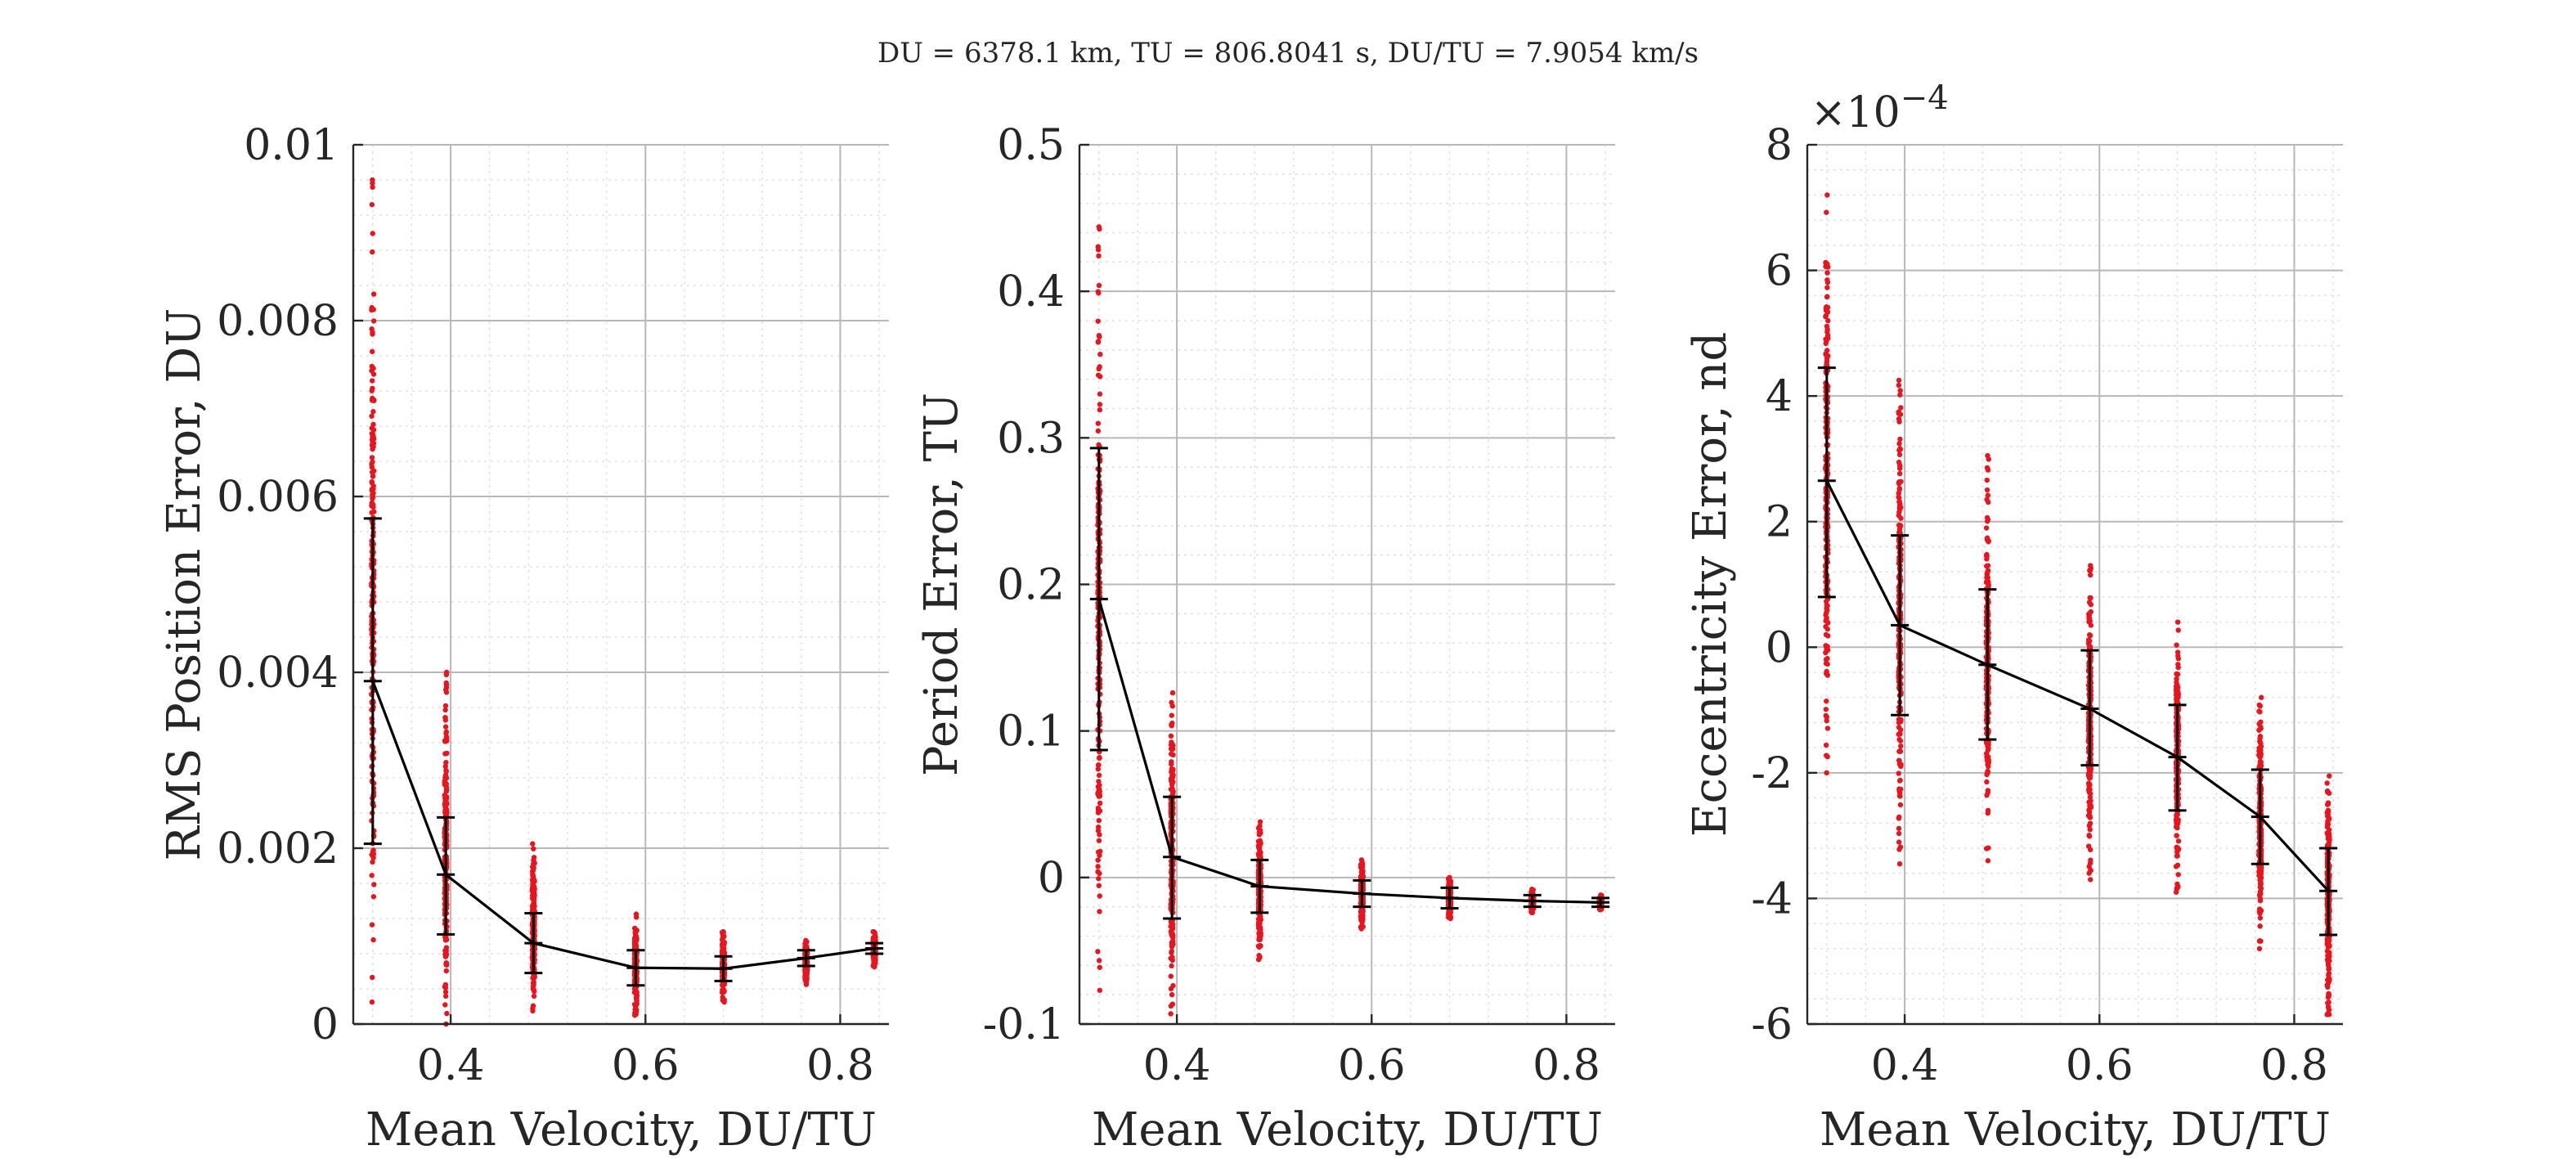 This screenshot has height=1159, width=2576. Describe the element at coordinates (621, 1130) in the screenshot. I see `x-axis-label: Mean Velocity, DU/TU` at that location.